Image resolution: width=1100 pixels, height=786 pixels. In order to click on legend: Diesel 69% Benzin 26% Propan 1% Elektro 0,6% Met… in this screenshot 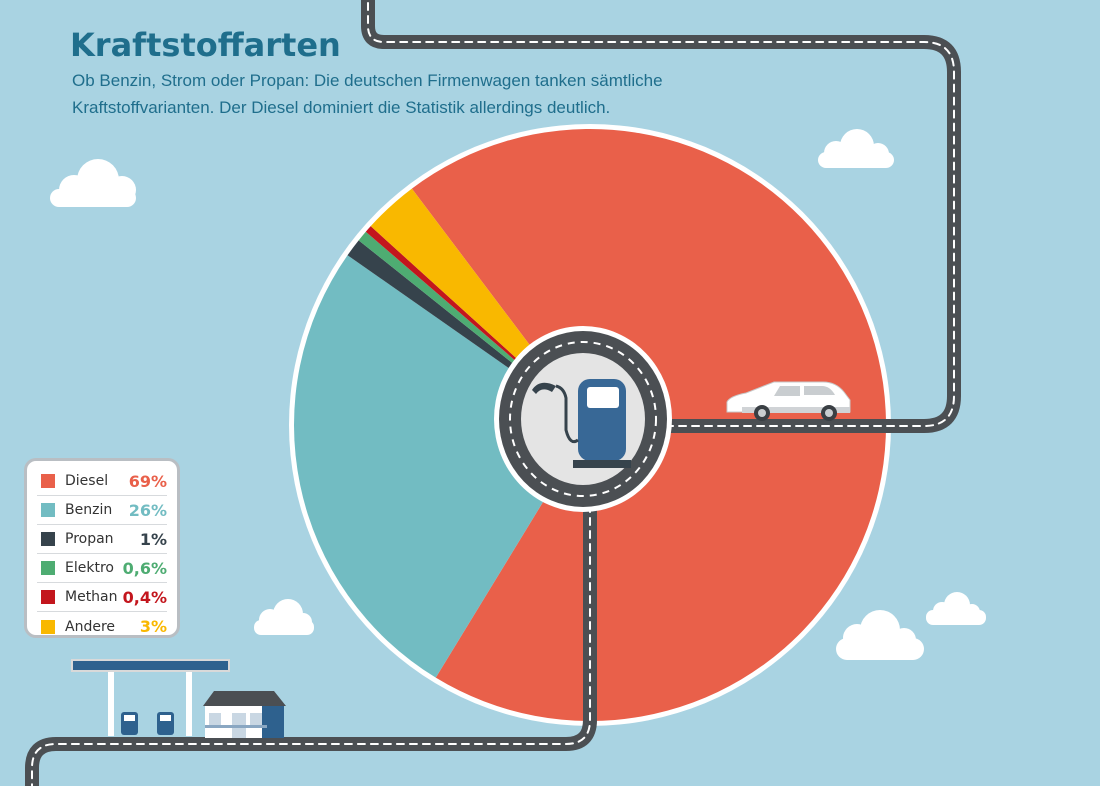, I will do `click(102, 548)`.